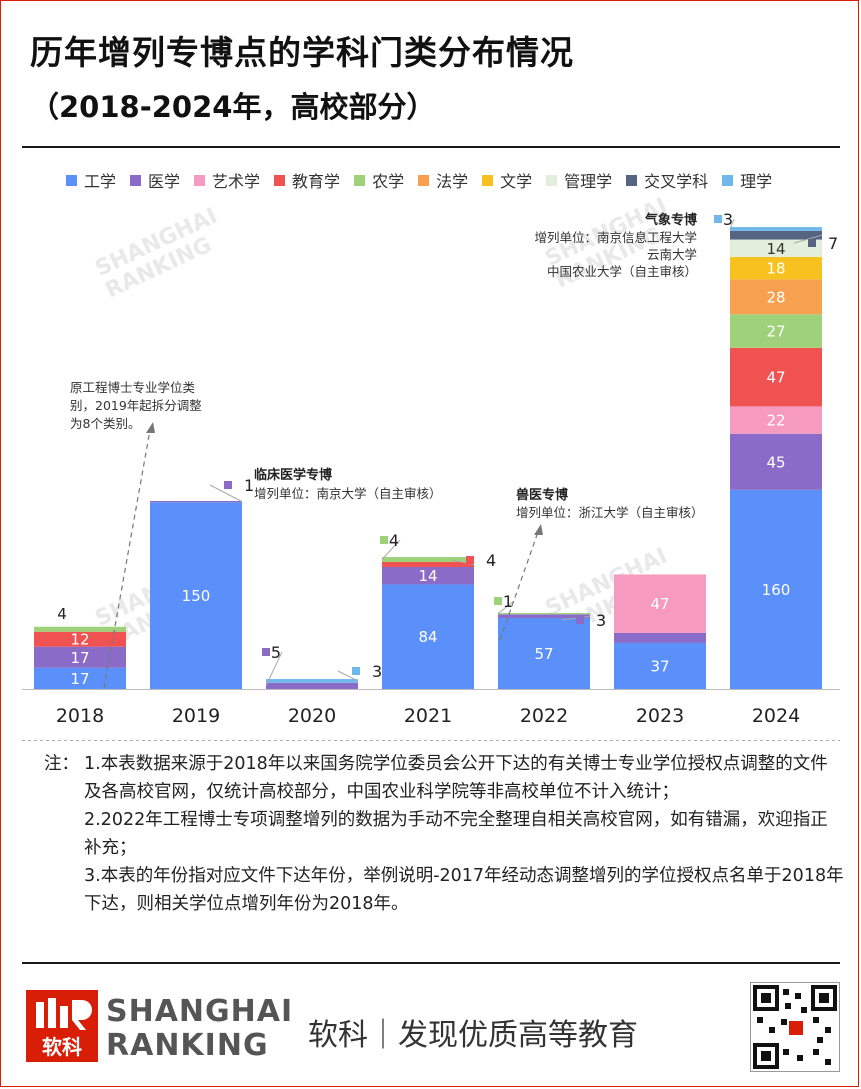  I want to click on annotation-title: 气象专博, so click(671, 220).